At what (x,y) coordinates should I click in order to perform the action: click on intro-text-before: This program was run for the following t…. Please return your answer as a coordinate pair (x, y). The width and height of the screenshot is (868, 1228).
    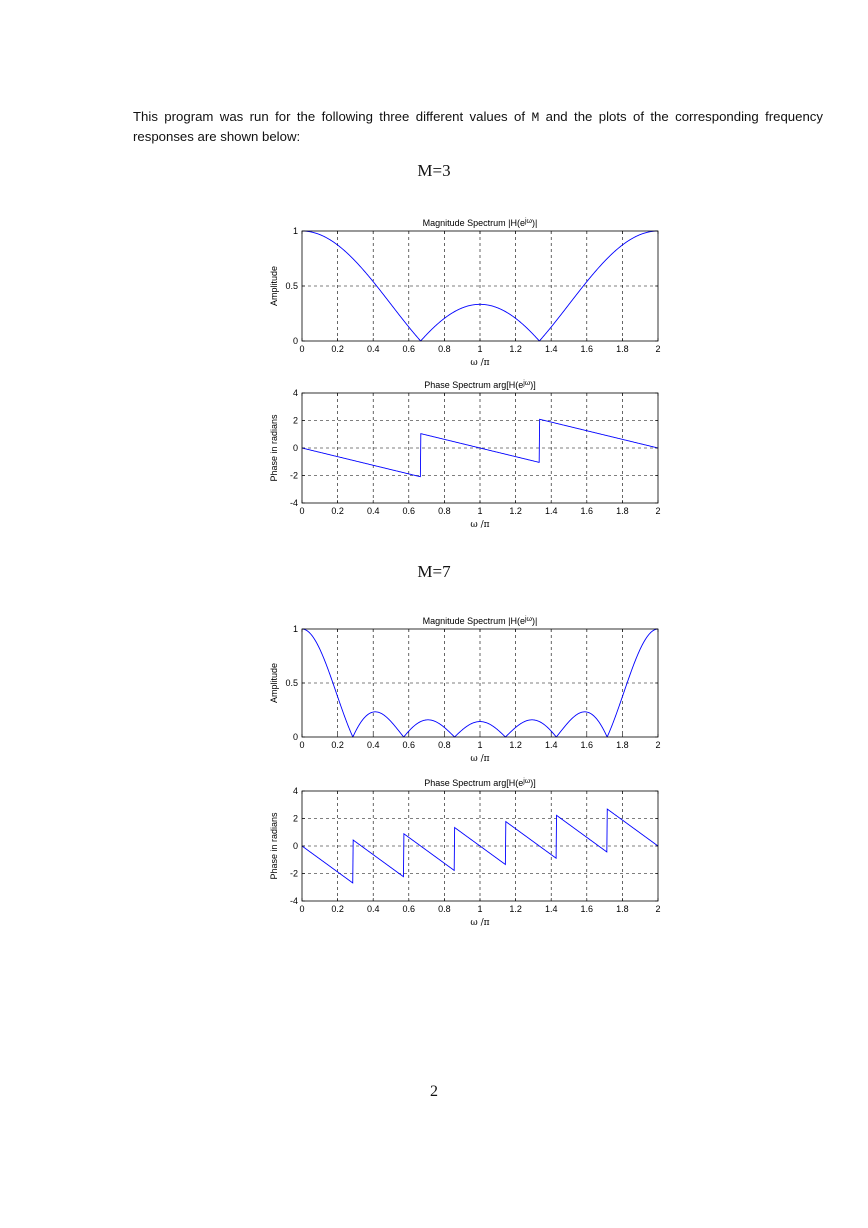
    Looking at the image, I should click on (332, 116).